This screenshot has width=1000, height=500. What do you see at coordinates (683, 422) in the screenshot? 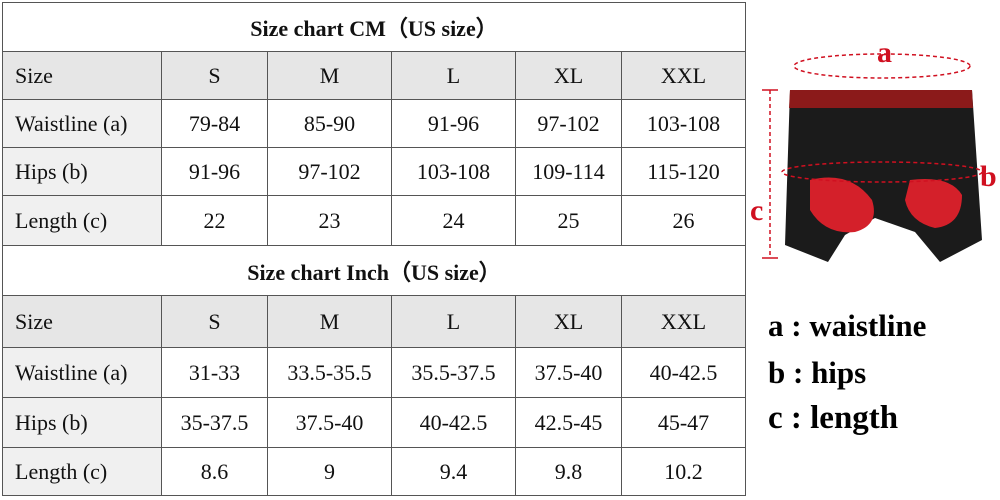
I see `table-cell: 45-47` at bounding box center [683, 422].